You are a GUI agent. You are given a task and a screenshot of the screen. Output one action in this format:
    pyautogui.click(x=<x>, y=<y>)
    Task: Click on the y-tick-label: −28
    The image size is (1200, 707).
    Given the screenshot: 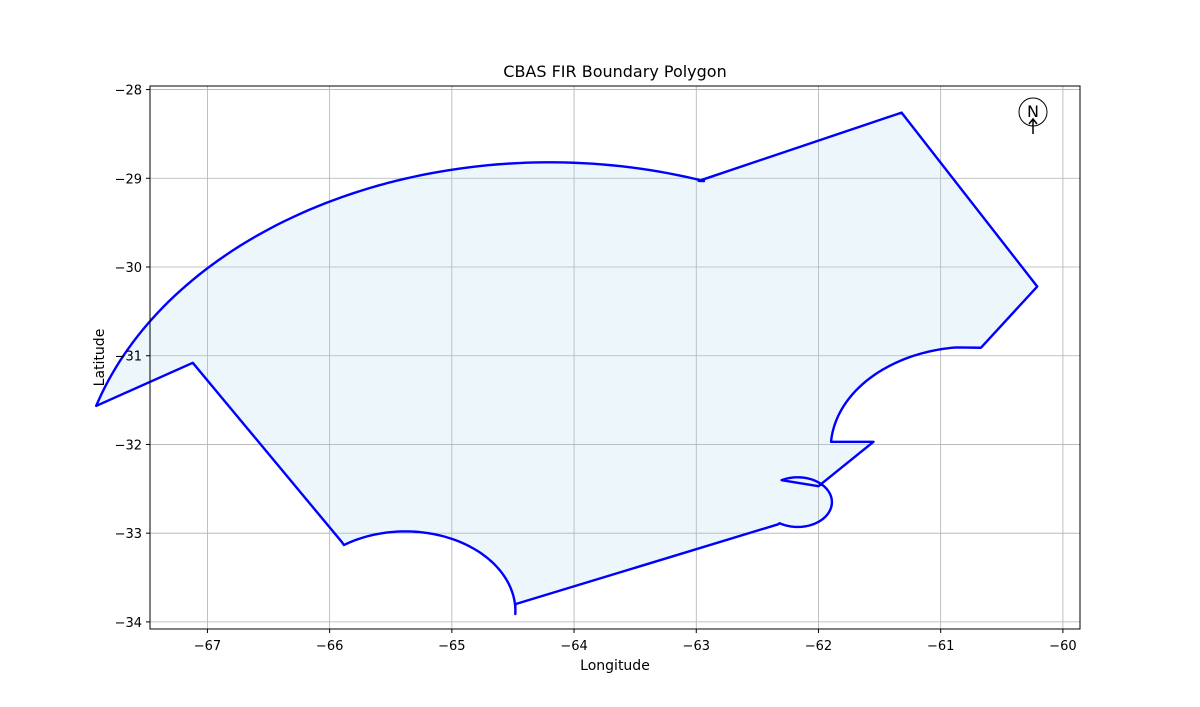 What is the action you would take?
    pyautogui.click(x=128, y=91)
    